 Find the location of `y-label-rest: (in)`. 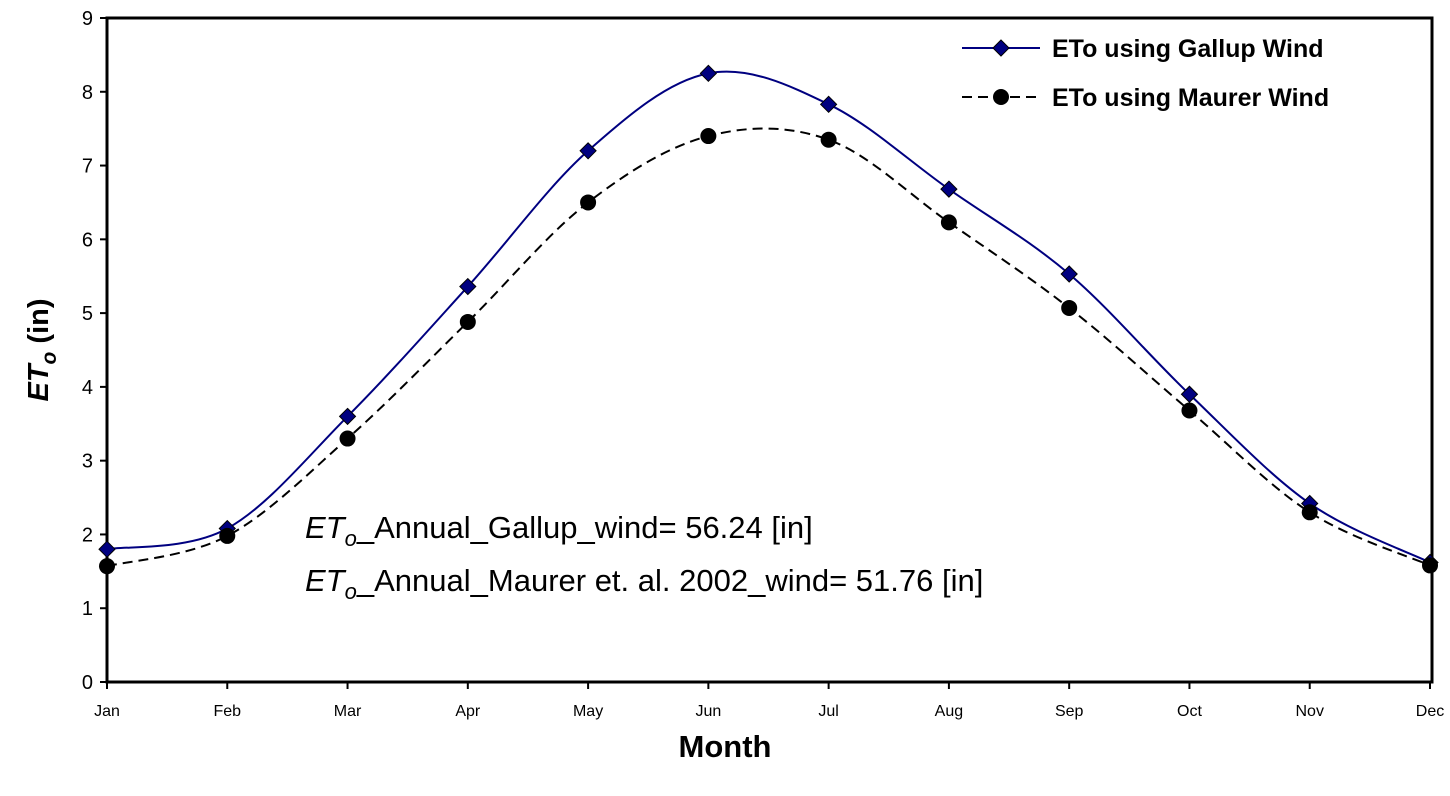

y-label-rest: (in) is located at coordinates (39, 324).